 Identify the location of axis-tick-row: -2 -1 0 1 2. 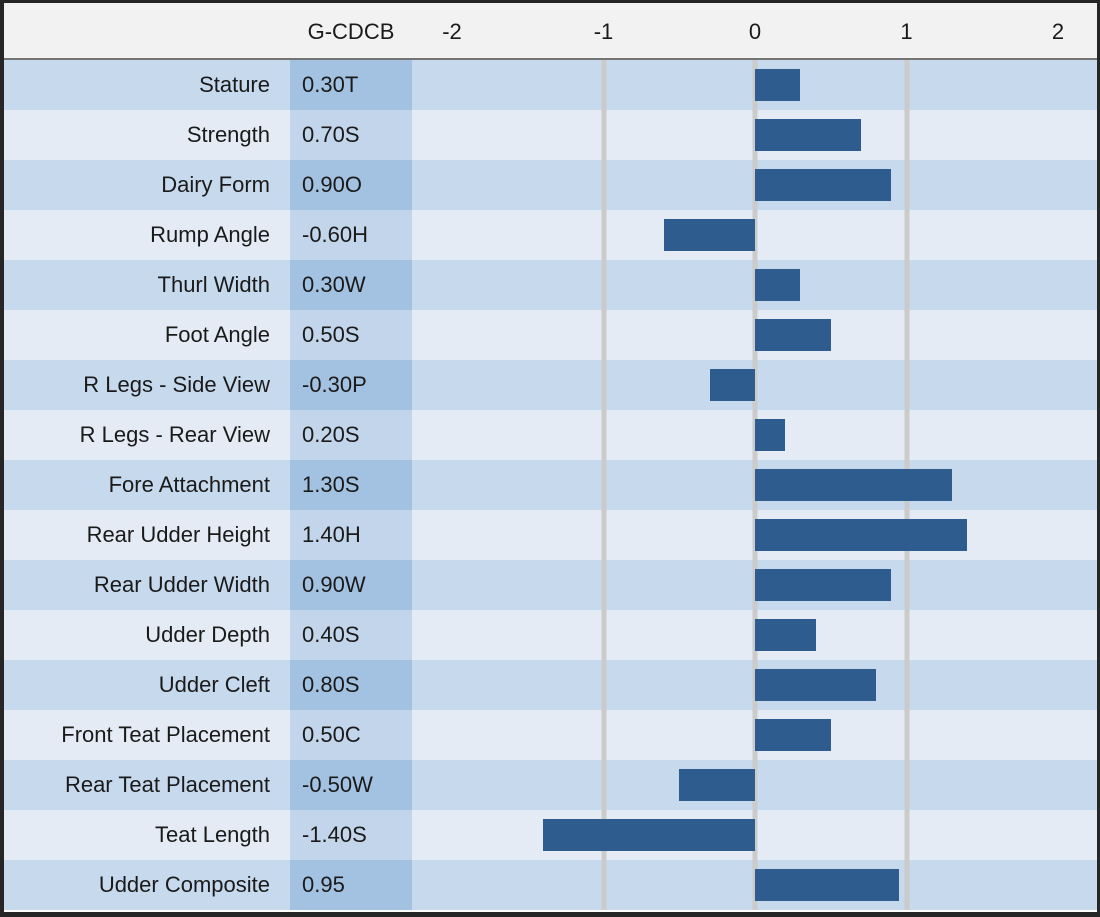
(752, 31).